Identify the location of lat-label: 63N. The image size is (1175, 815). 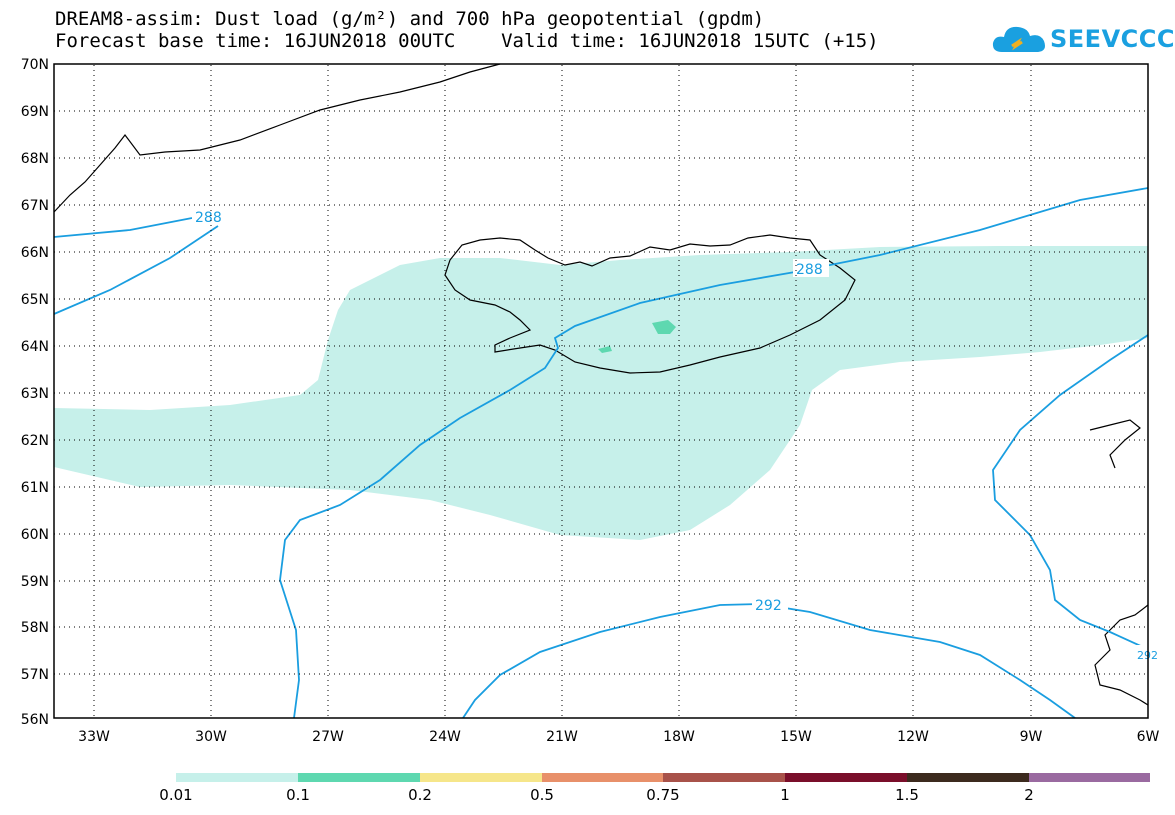
(35, 394).